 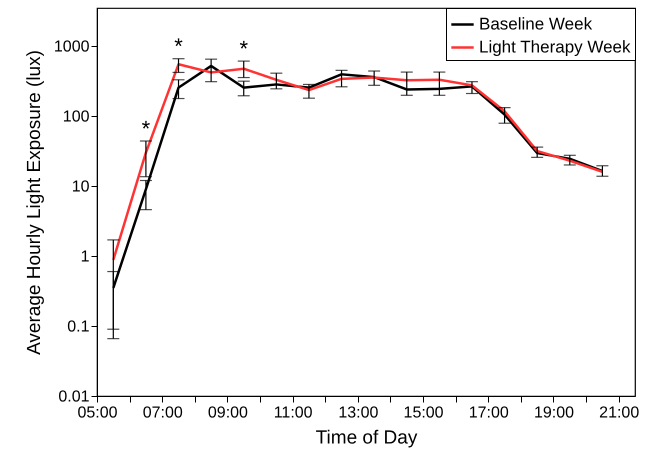 What do you see at coordinates (619, 413) in the screenshot?
I see `x-tick-label: 21:00` at bounding box center [619, 413].